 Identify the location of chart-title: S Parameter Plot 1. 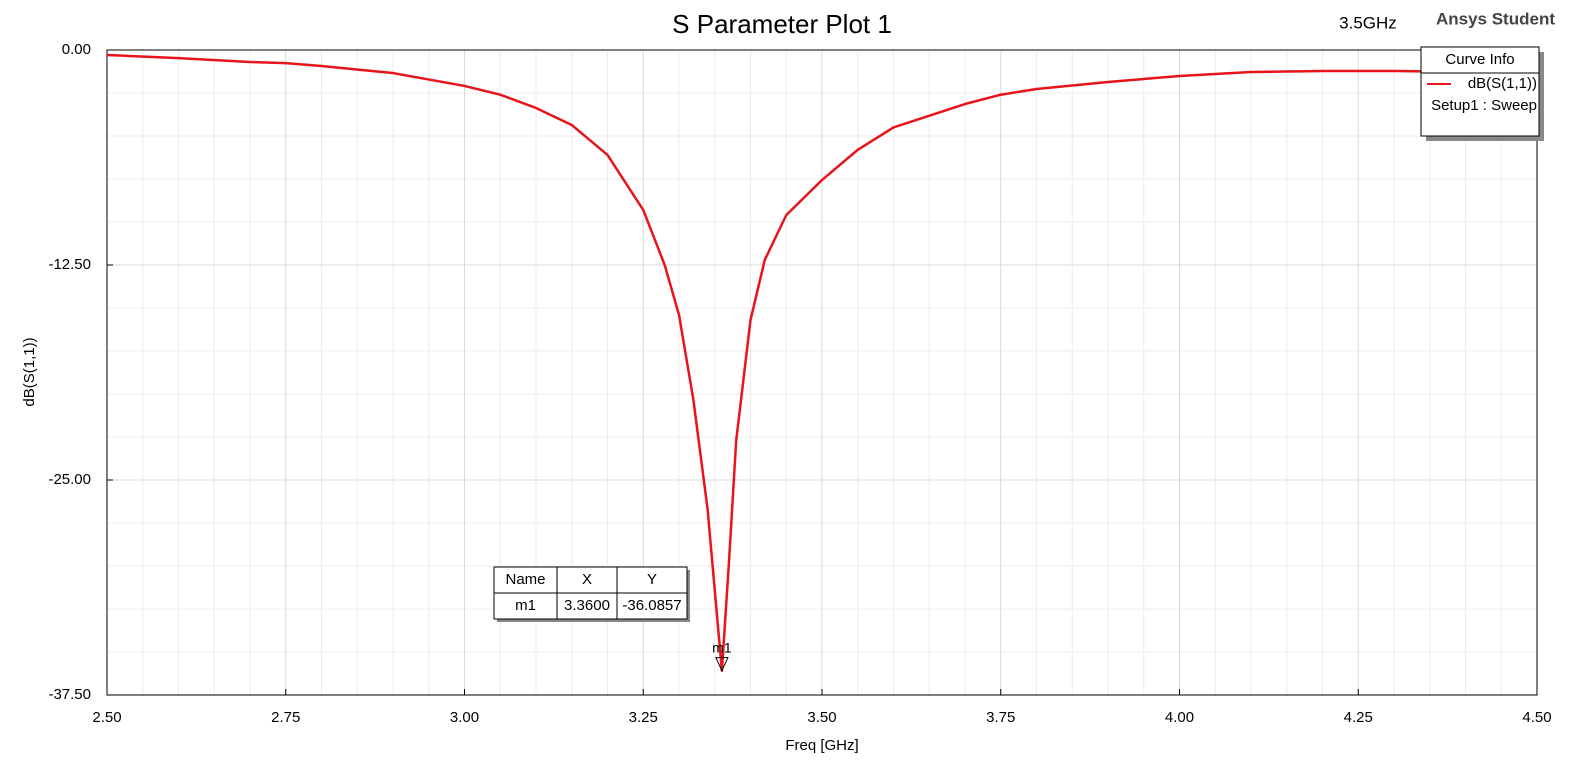
(782, 24).